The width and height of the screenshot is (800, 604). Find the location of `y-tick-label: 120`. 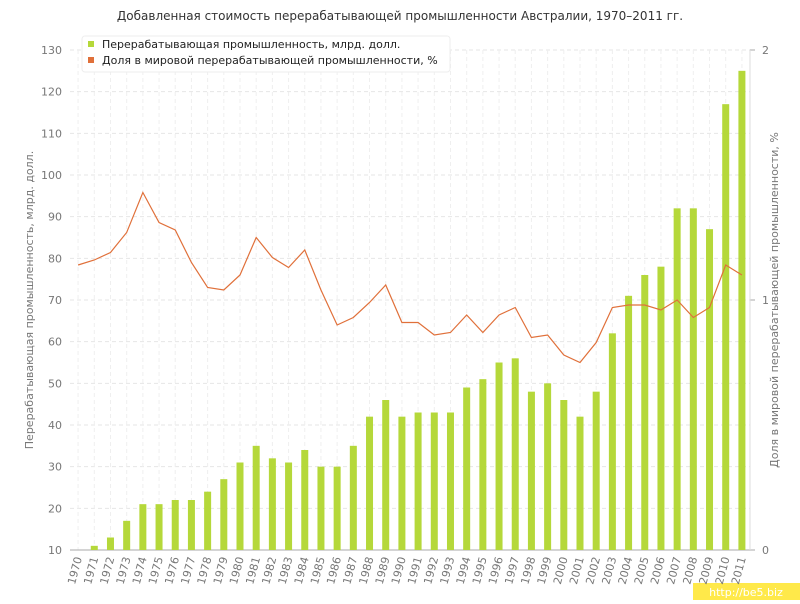

y-tick-label: 120 is located at coordinates (51, 92).